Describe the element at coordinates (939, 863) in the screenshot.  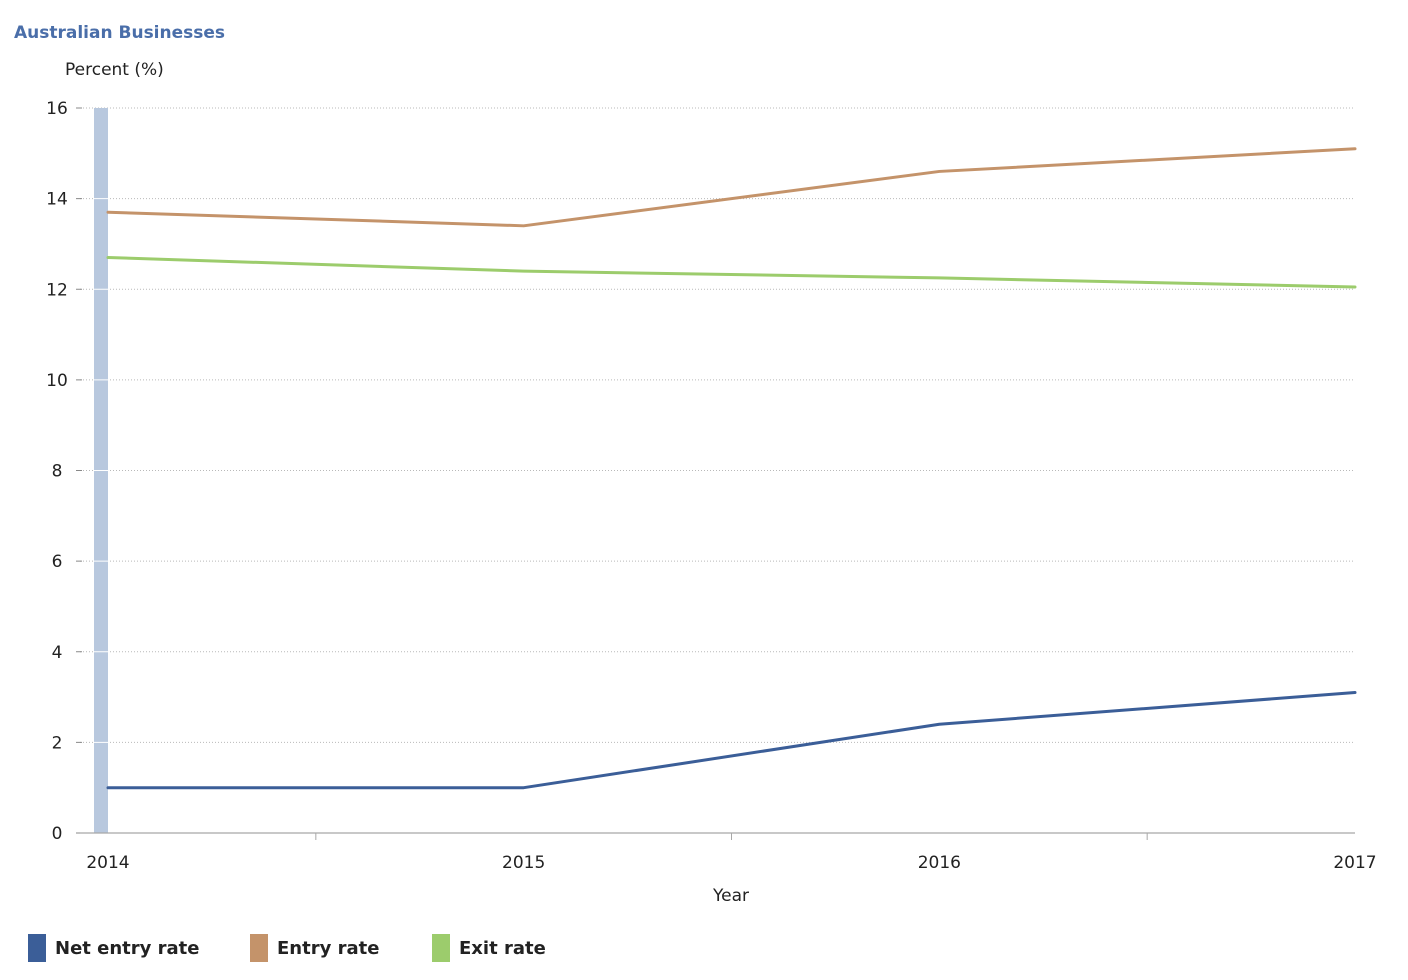
I see `x-tick-label: 2016` at that location.